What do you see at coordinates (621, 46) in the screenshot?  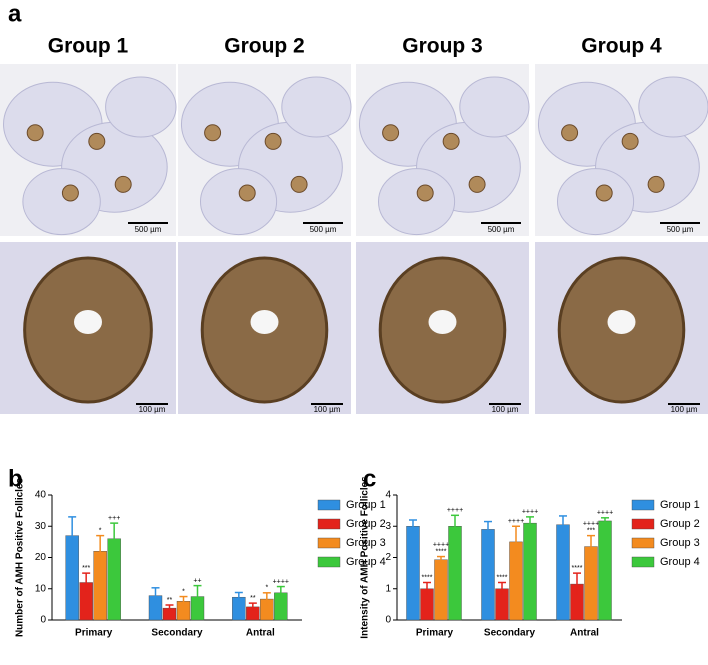 I see `group-title: Group 4` at bounding box center [621, 46].